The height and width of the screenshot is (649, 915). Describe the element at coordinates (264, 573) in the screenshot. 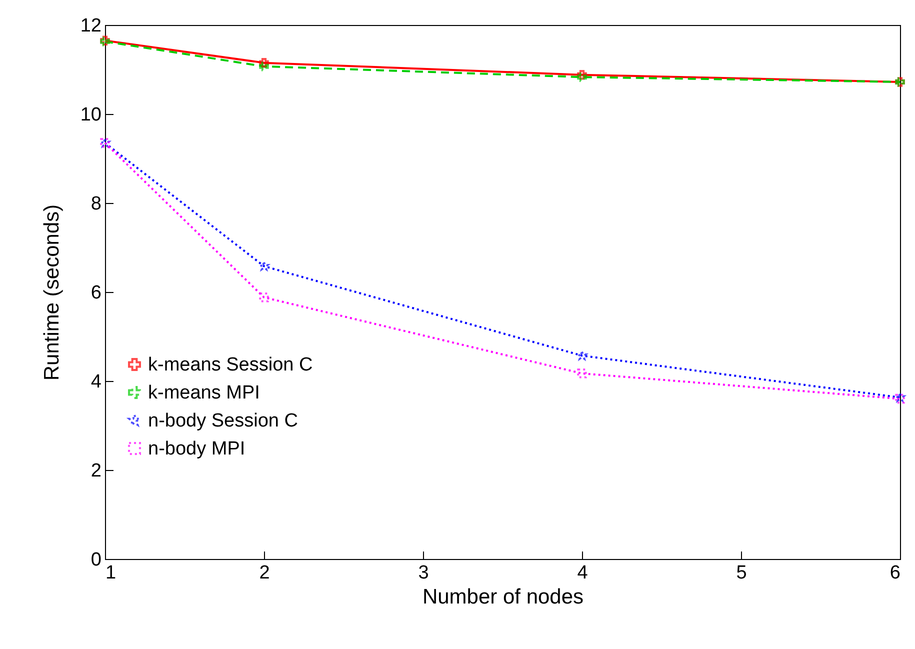

I see `x-tick-label: 2` at that location.